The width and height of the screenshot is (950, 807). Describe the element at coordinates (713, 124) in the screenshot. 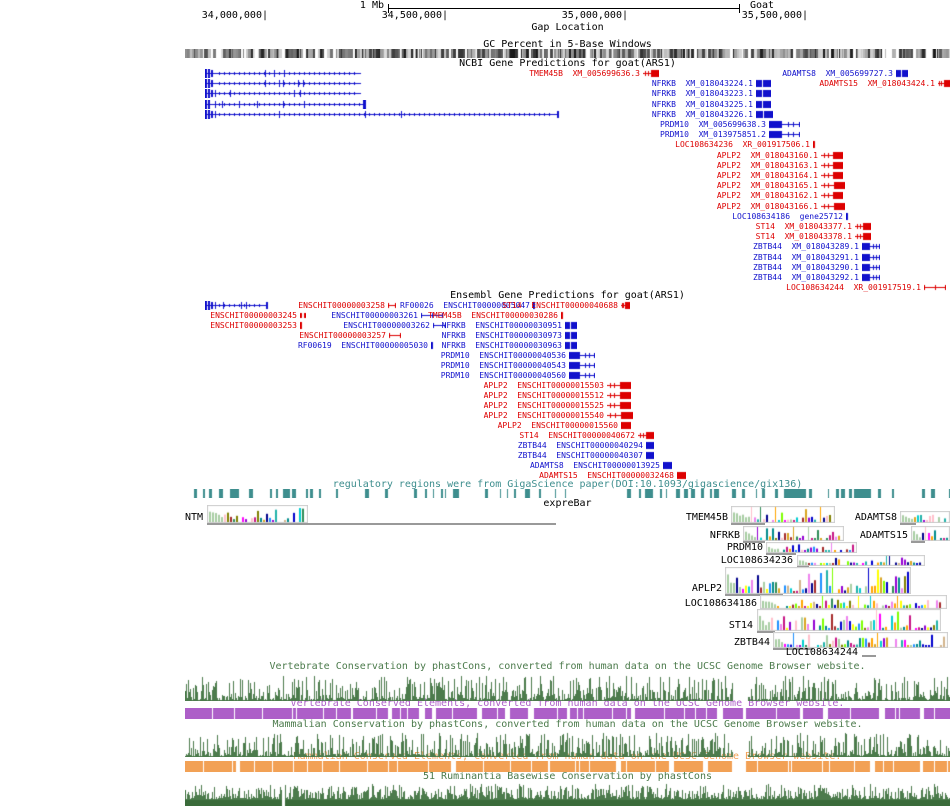

I see `gene-label: PRDM10 XM_005699638.3` at that location.